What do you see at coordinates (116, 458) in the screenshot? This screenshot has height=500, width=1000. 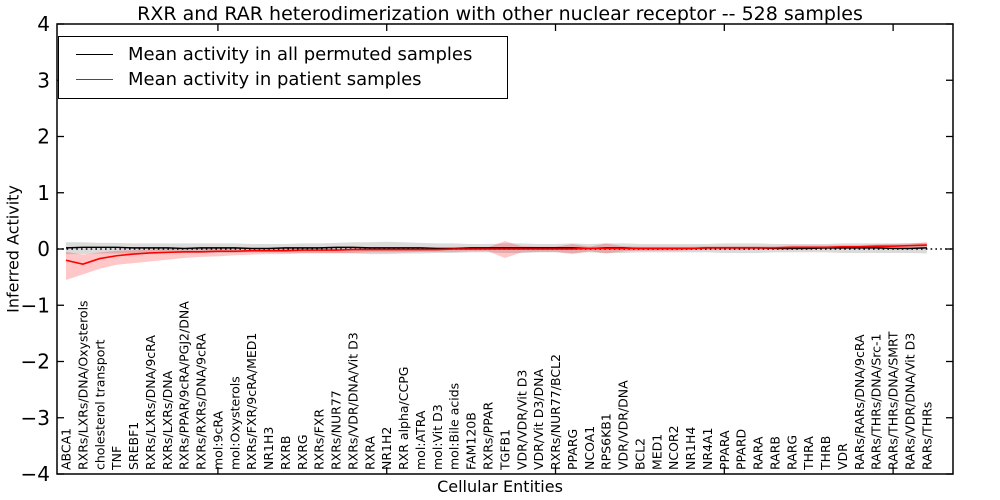 I see `x-tick-label: TNF` at bounding box center [116, 458].